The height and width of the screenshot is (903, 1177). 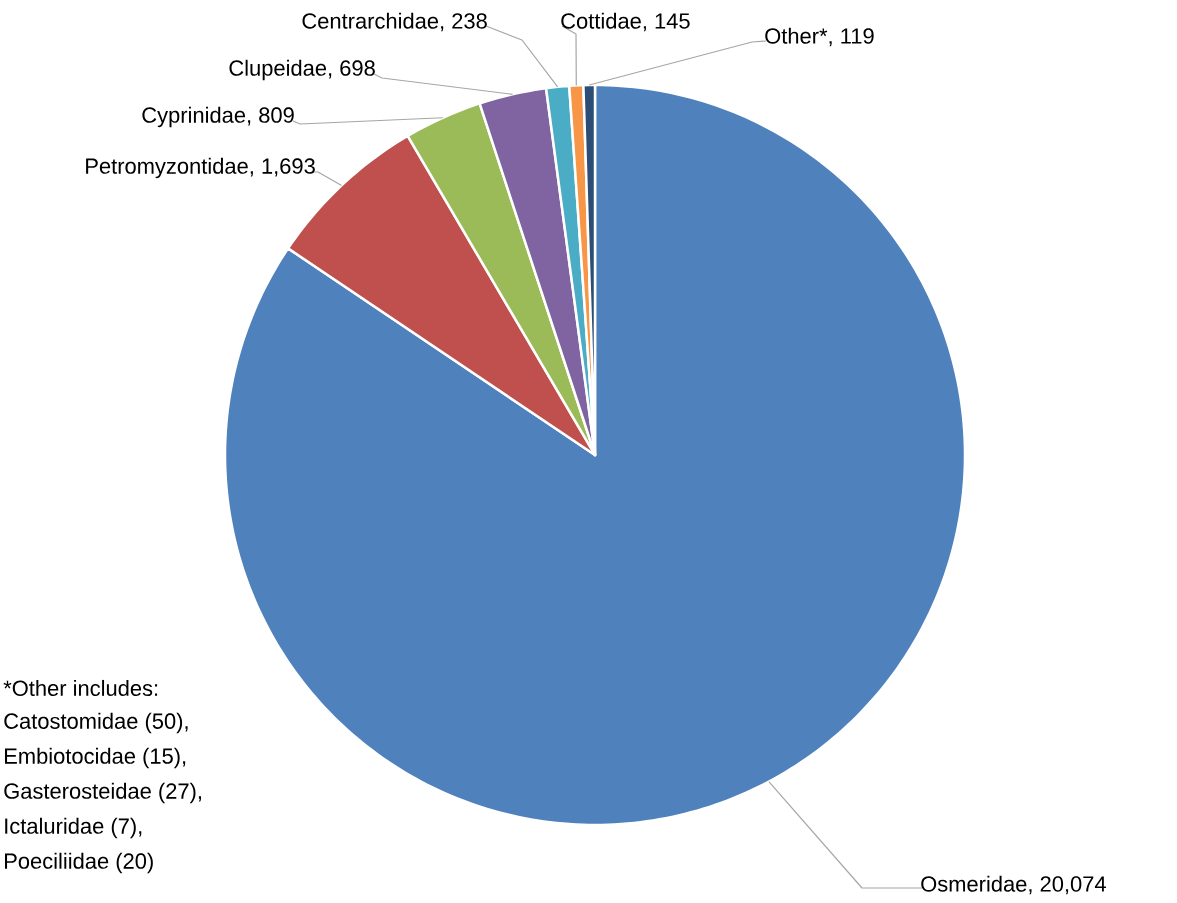 What do you see at coordinates (80, 688) in the screenshot?
I see `text: *Other includes:` at bounding box center [80, 688].